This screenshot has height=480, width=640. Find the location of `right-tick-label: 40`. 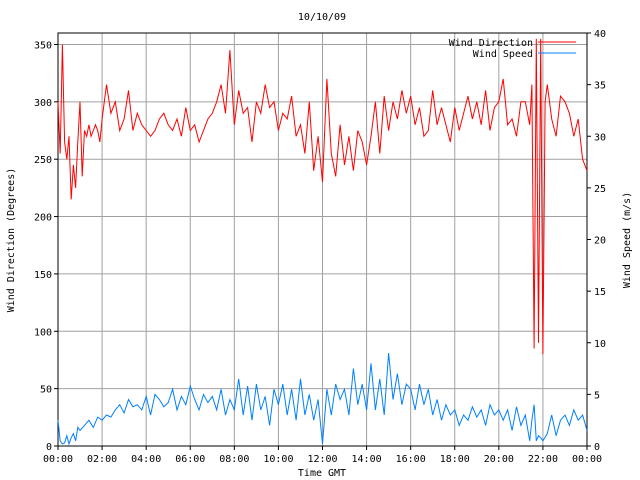

right-tick-label: 40 is located at coordinates (600, 34).